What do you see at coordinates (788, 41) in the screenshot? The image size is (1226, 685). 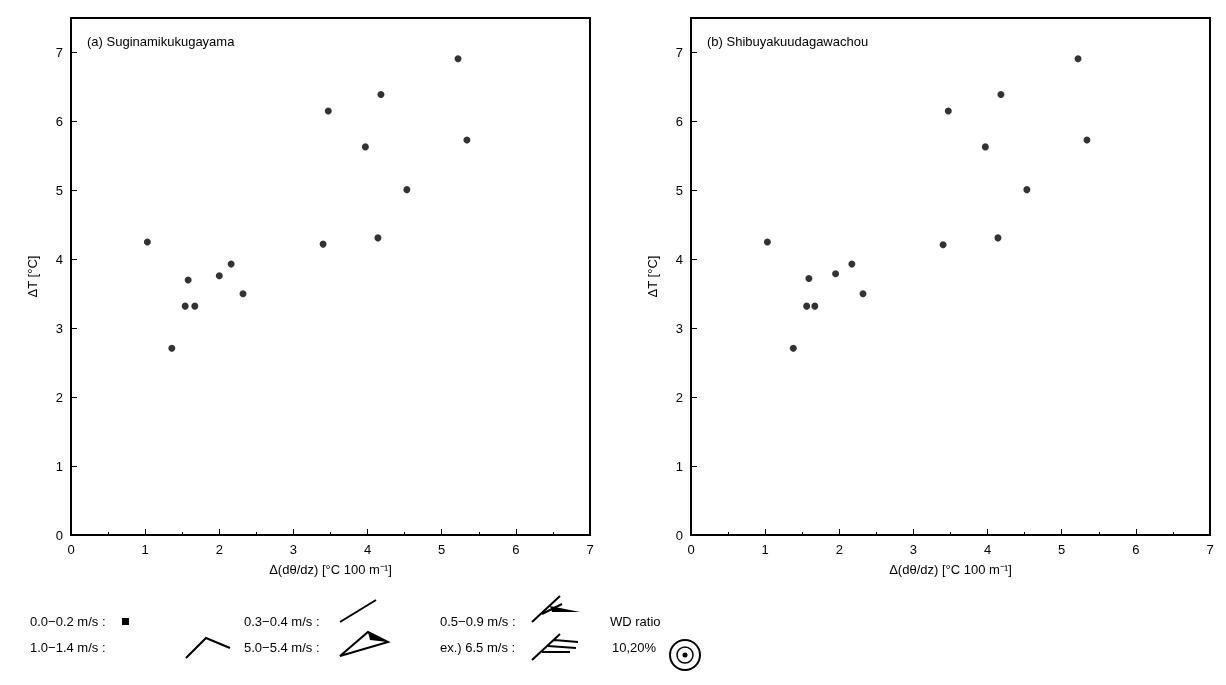 I see `text: (b) Shibuyakuudagawachou` at bounding box center [788, 41].